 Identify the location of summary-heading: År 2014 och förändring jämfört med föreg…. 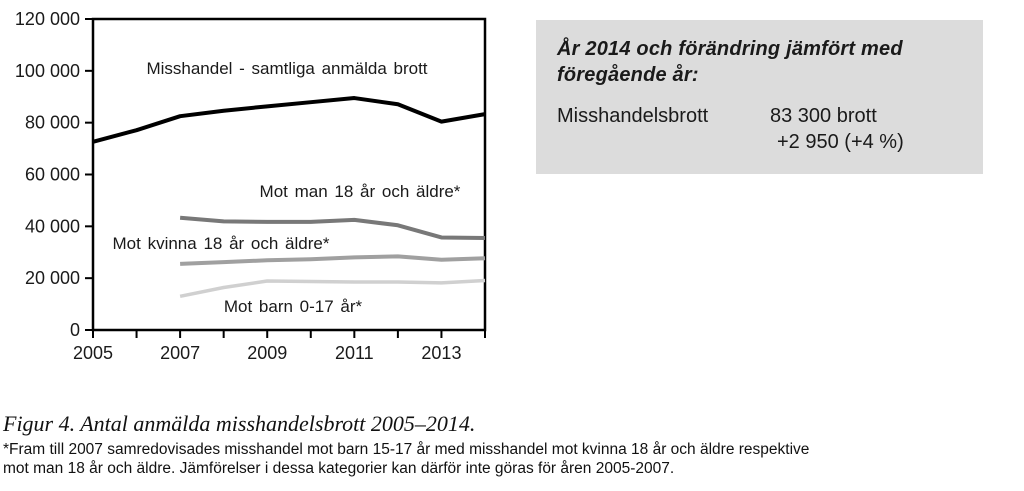
(730, 62).